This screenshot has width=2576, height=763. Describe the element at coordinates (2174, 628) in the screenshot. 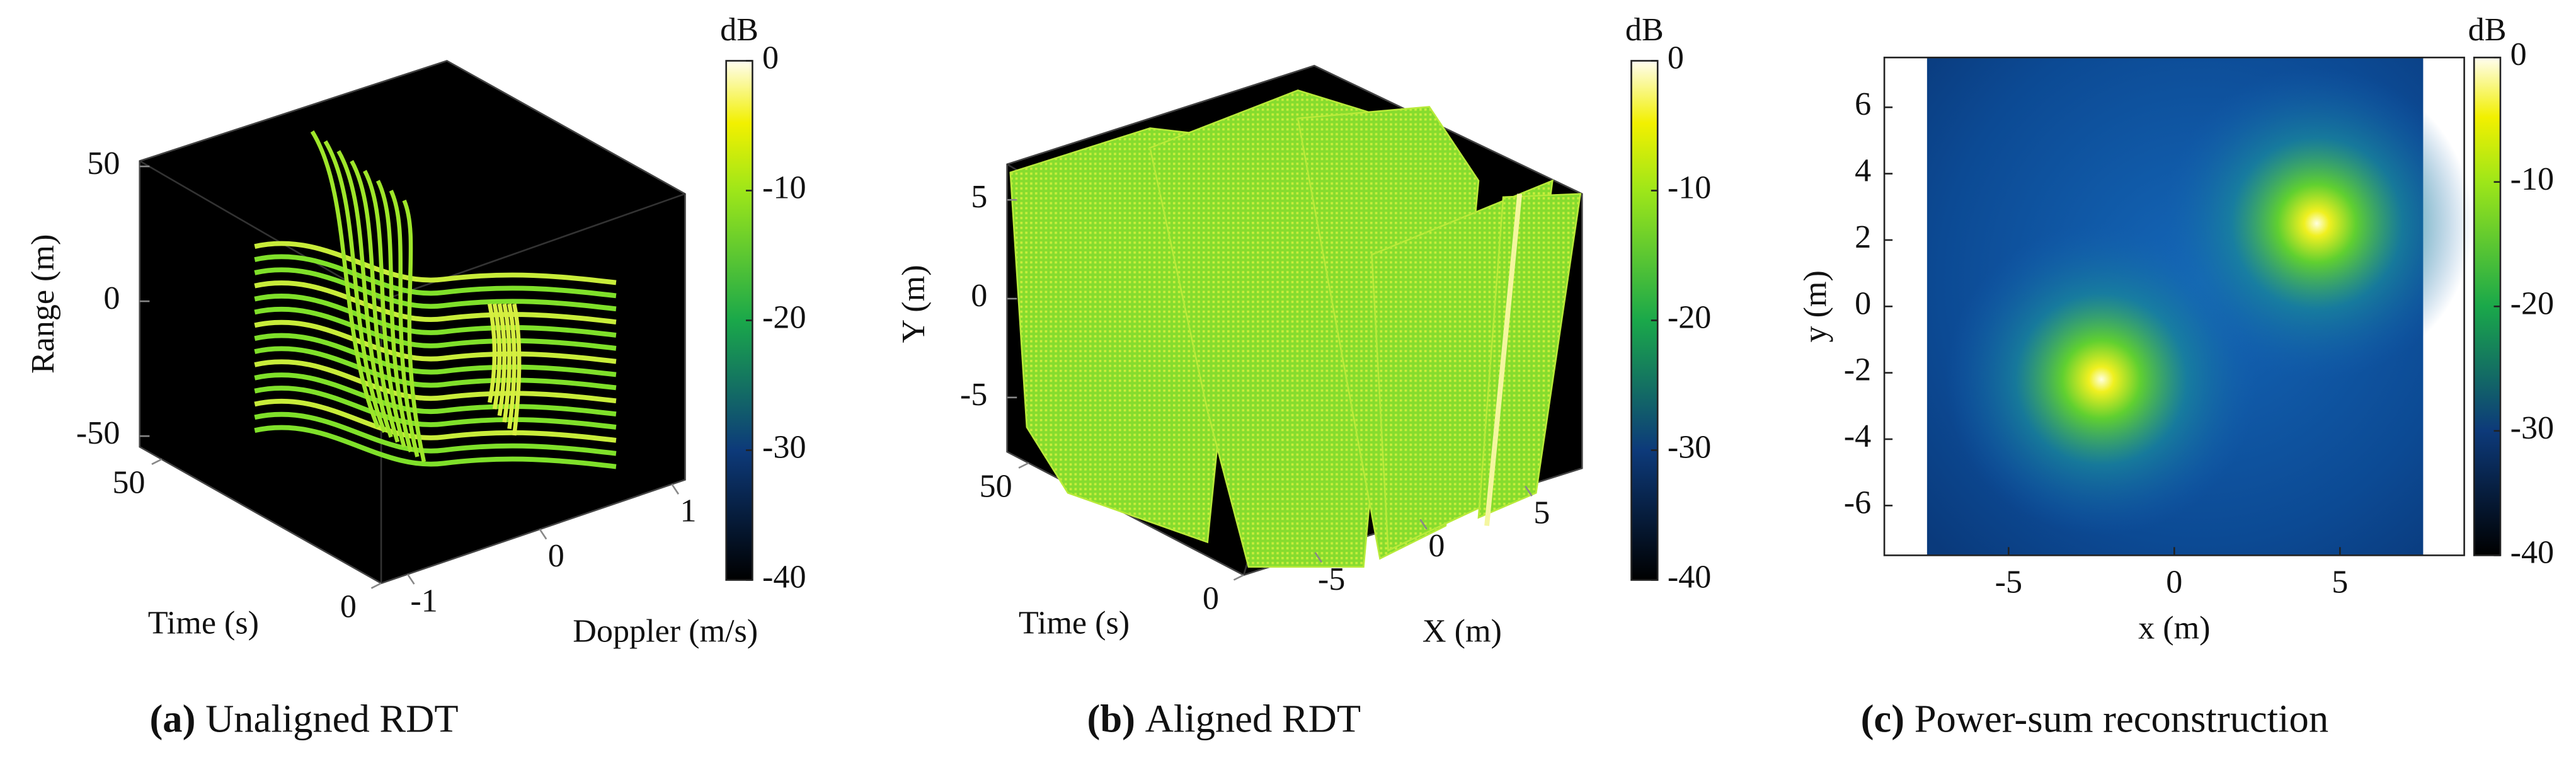

I see `x-axis-label: x (m)` at that location.